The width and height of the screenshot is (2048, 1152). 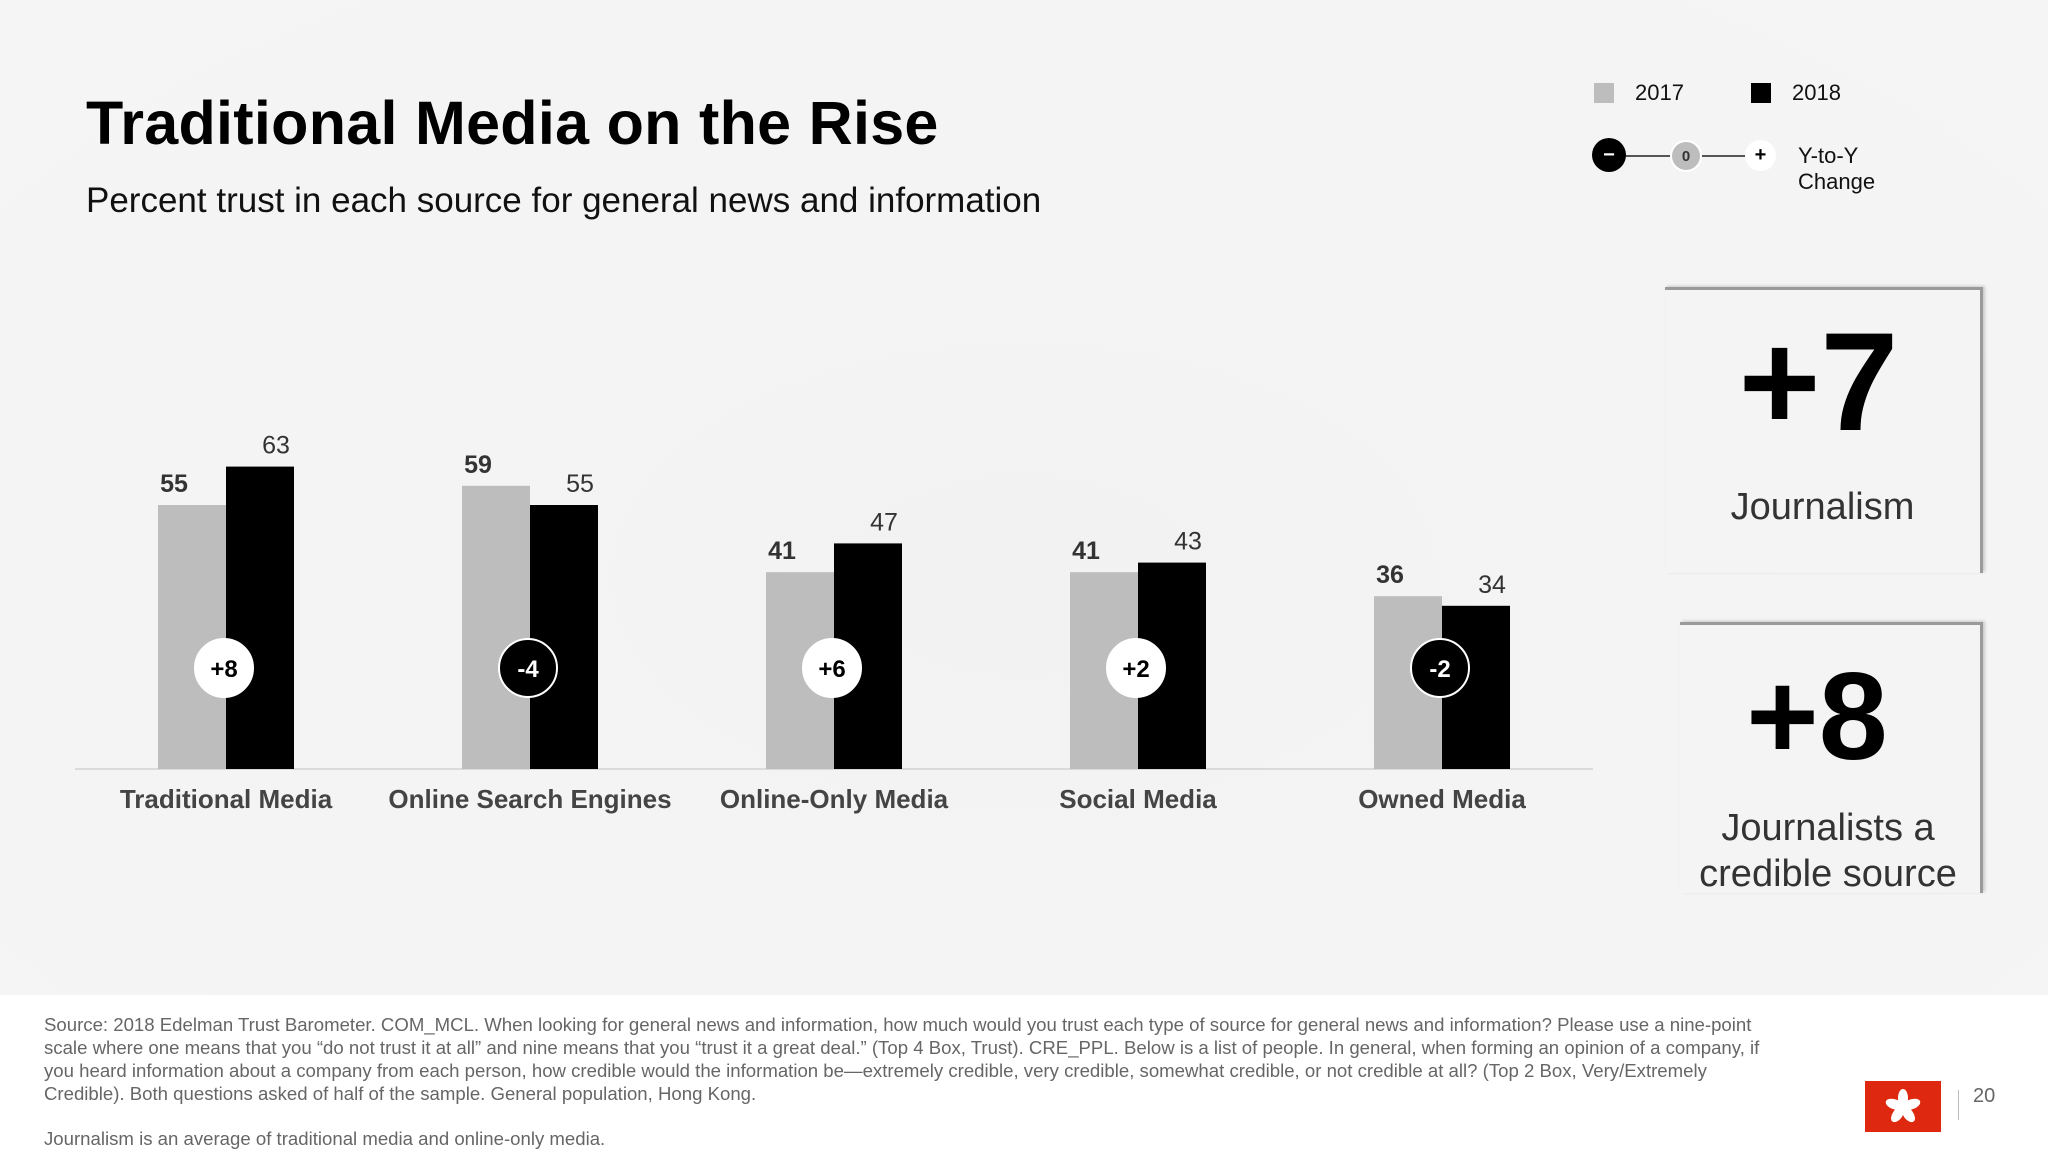 What do you see at coordinates (884, 522) in the screenshot?
I see `value-label-2018-2: 47` at bounding box center [884, 522].